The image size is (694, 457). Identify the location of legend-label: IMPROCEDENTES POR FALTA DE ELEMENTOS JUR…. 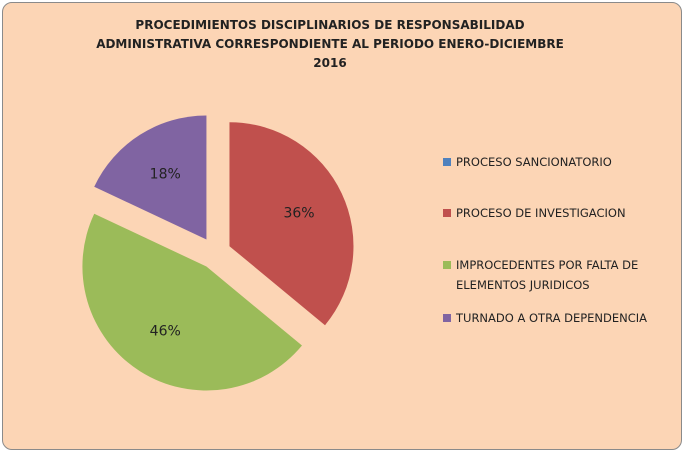
(547, 275).